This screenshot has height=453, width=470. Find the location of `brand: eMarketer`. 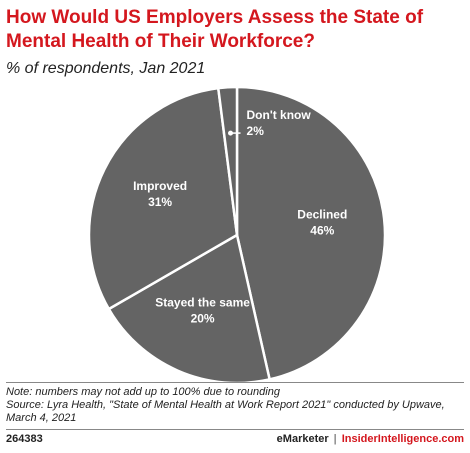

brand: eMarketer is located at coordinates (302, 439).